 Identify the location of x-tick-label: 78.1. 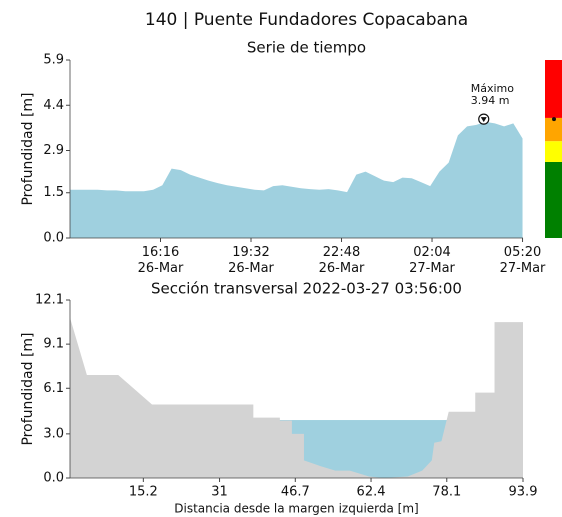
(446, 492).